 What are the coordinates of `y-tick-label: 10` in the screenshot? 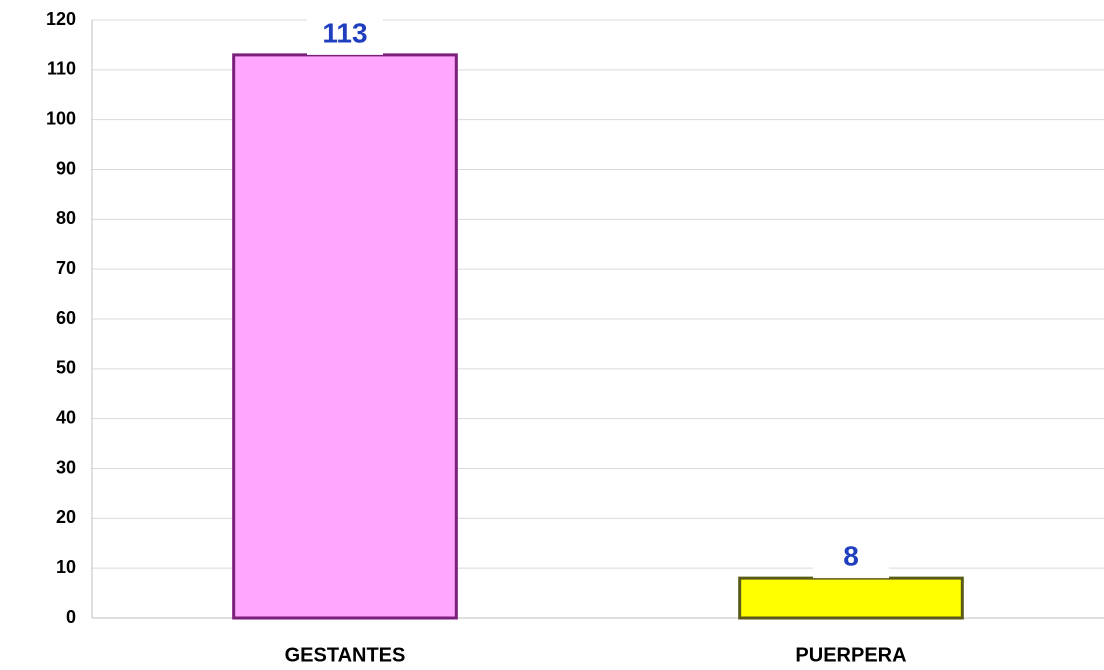 It's located at (66, 567).